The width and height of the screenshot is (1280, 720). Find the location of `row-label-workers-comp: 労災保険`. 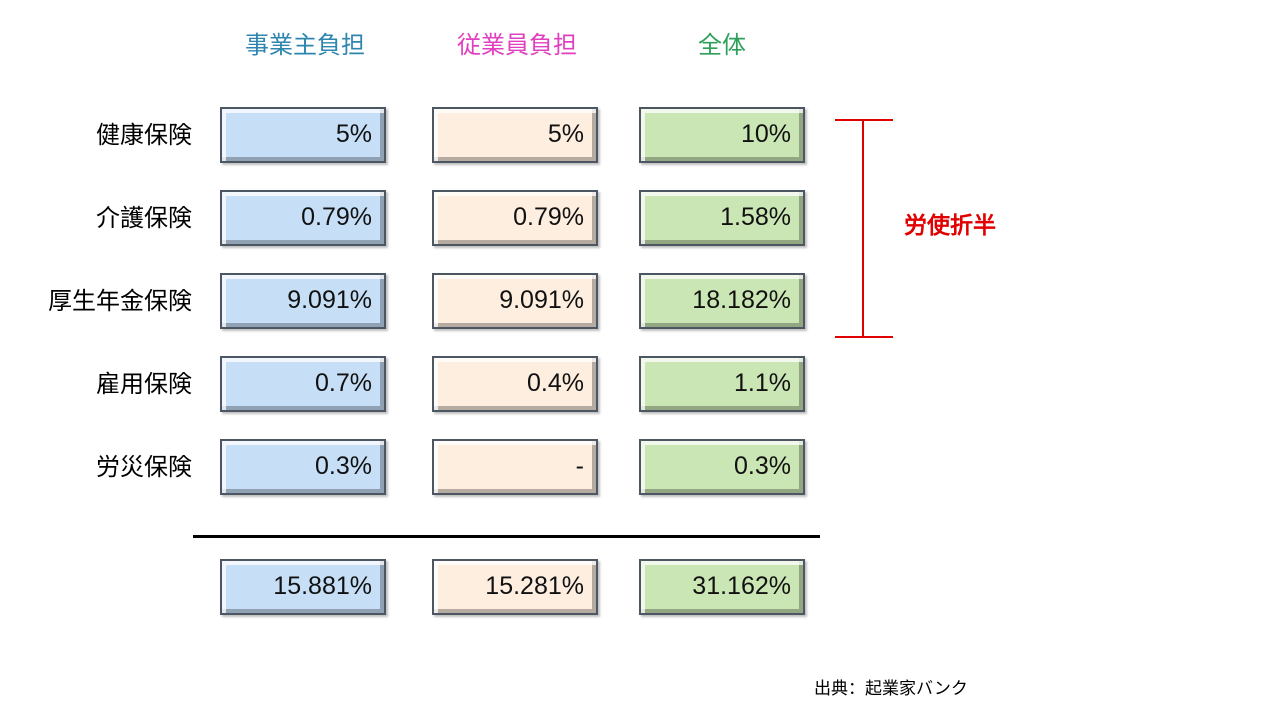

row-label-workers-comp: 労災保険 is located at coordinates (144, 467).